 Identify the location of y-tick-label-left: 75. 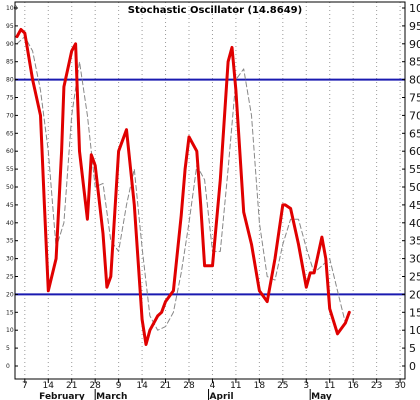
(10, 98).